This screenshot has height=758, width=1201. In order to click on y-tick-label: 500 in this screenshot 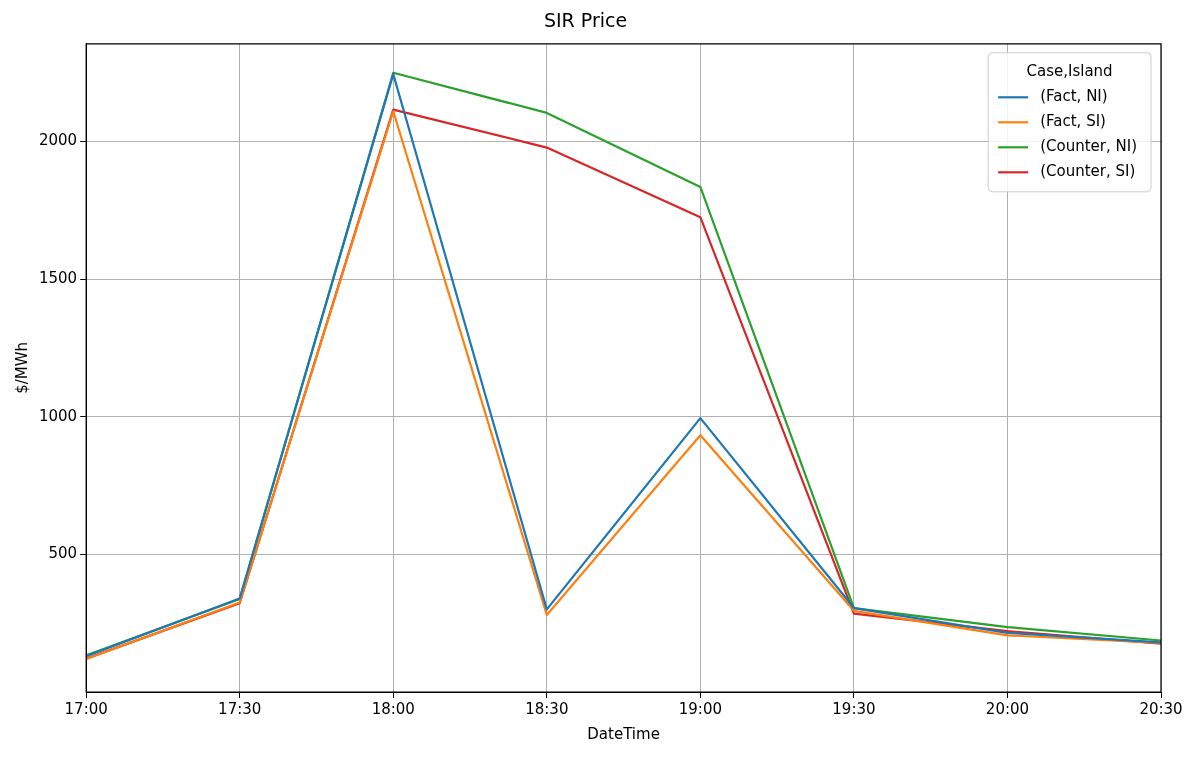, I will do `click(63, 553)`.